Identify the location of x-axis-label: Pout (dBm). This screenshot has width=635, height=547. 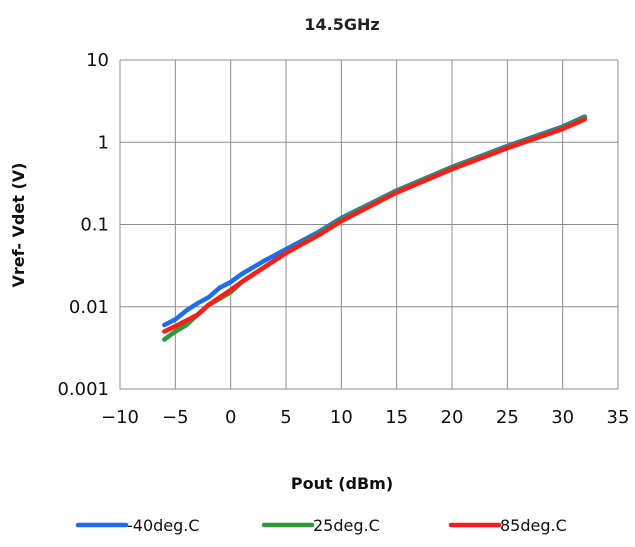
(342, 483).